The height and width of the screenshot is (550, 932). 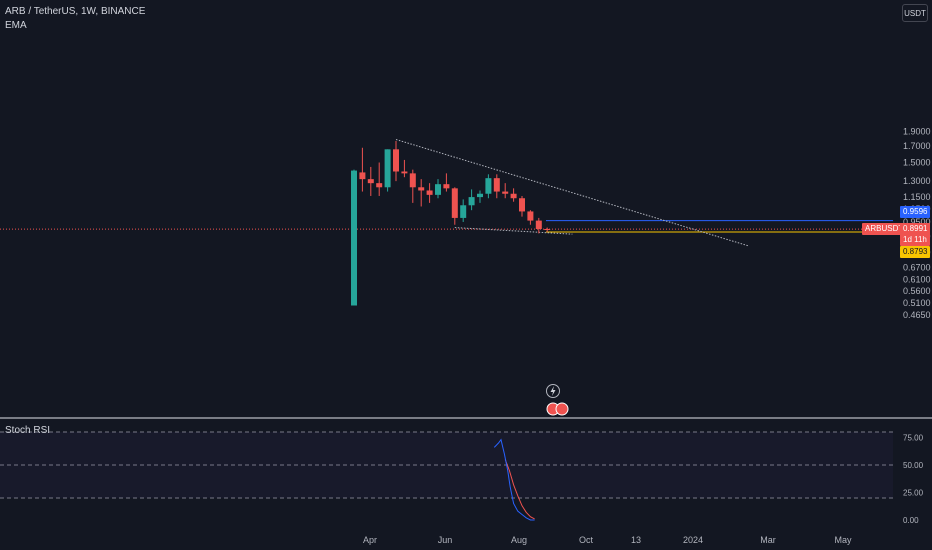 I want to click on time-tick-label: Aug, so click(x=519, y=540).